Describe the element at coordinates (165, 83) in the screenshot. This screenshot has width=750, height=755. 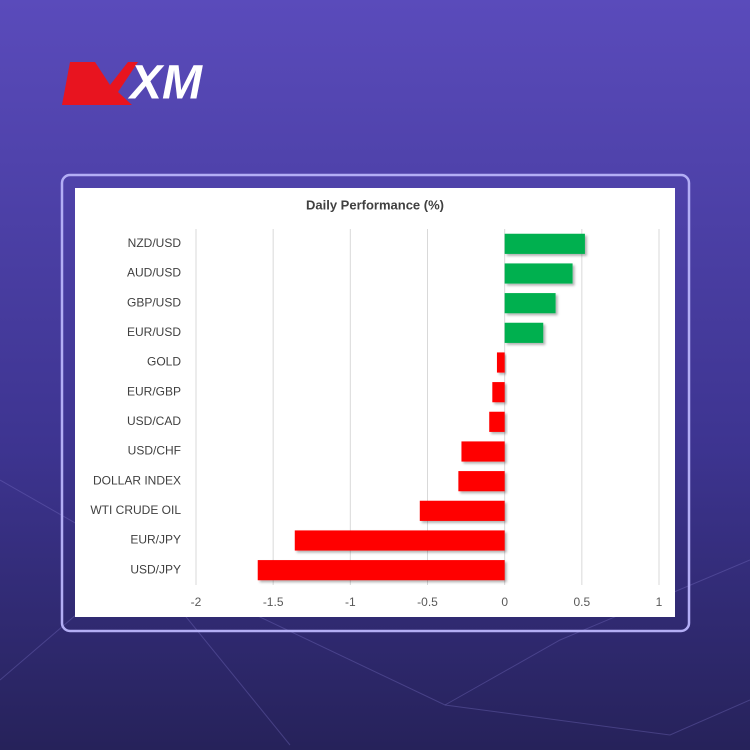
I see `logo-text: XM` at that location.